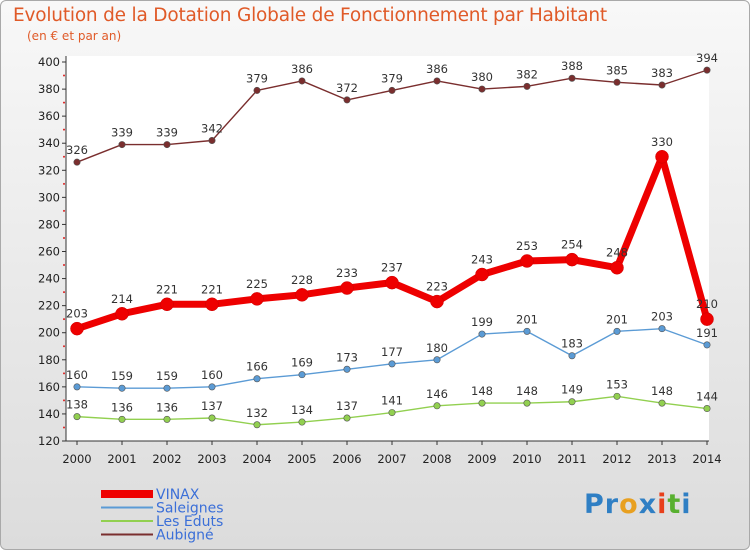 The width and height of the screenshot is (750, 550). I want to click on y-tick-label: 260, so click(49, 252).